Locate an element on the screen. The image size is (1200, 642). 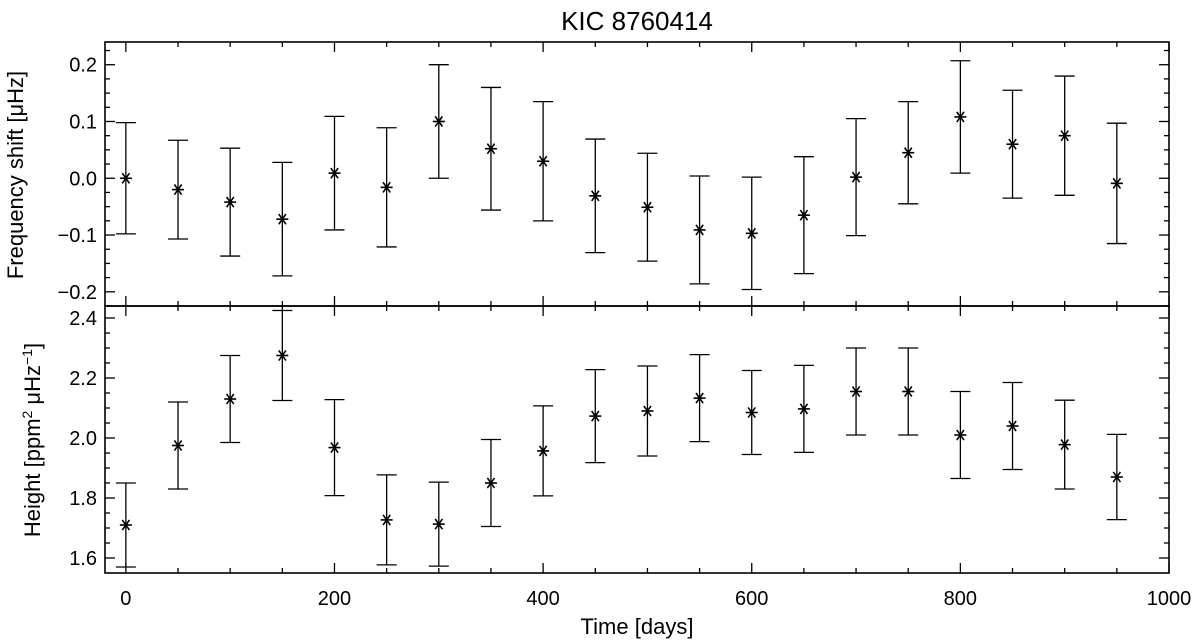
y-axis-title-height-part3: ] is located at coordinates (32, 346).